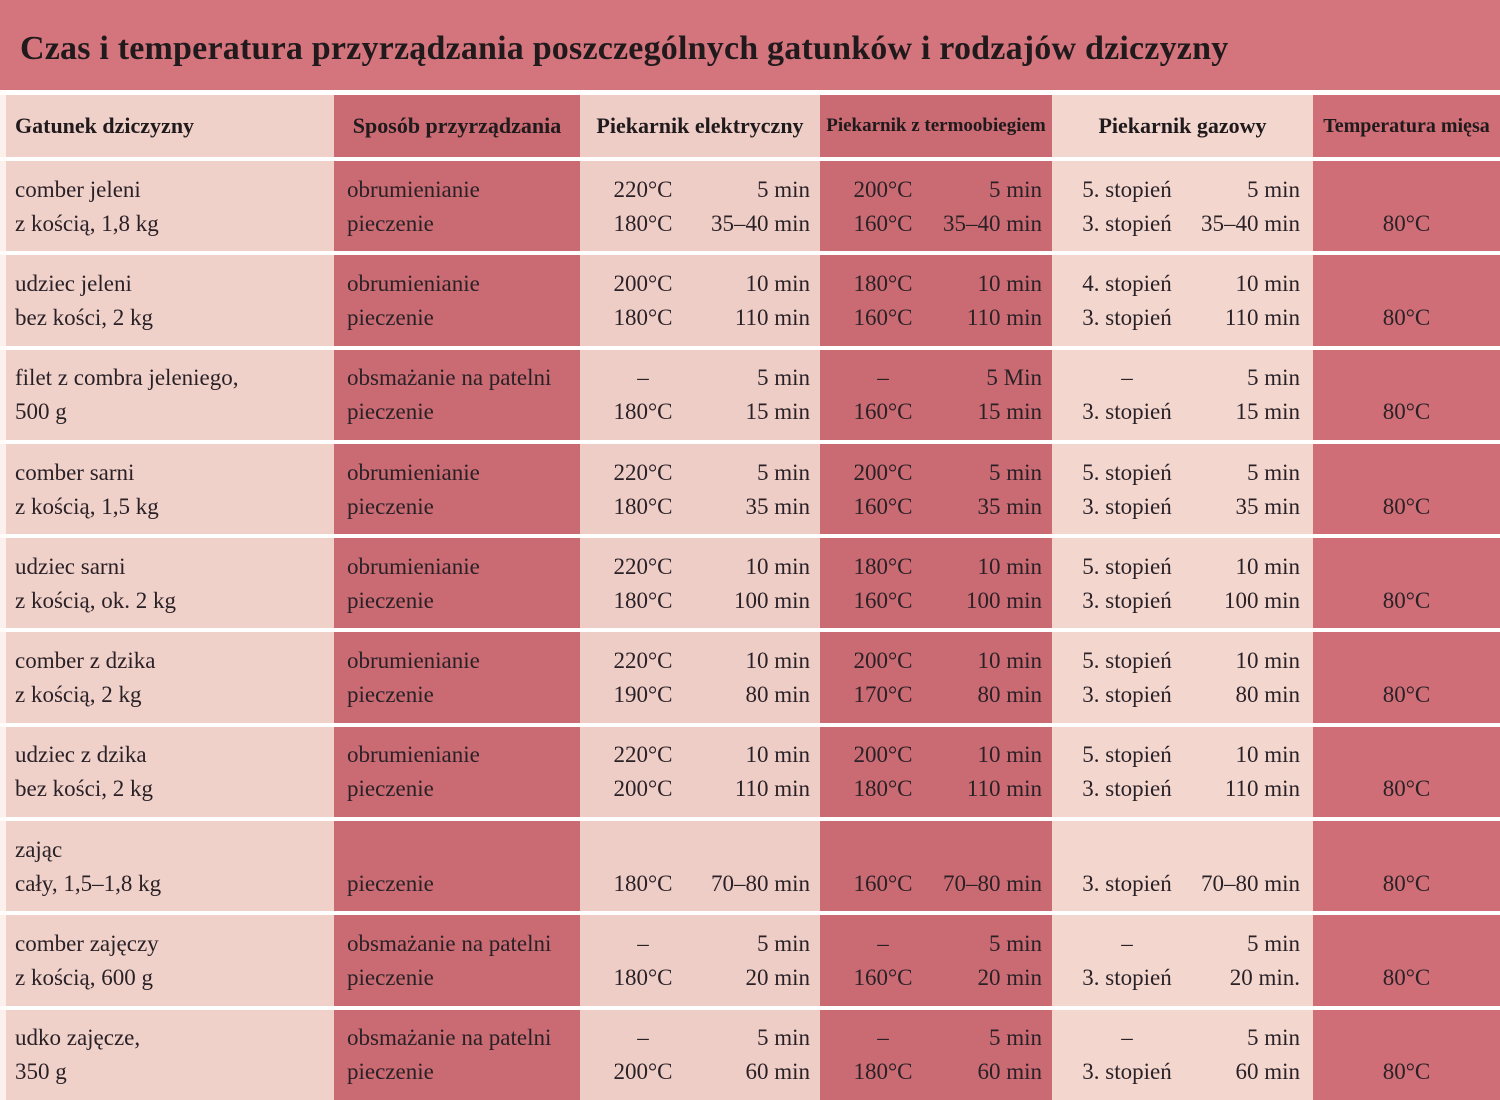 This screenshot has width=1500, height=1100. Describe the element at coordinates (127, 378) in the screenshot. I see `species-name: filet z combra jeleniego,` at that location.